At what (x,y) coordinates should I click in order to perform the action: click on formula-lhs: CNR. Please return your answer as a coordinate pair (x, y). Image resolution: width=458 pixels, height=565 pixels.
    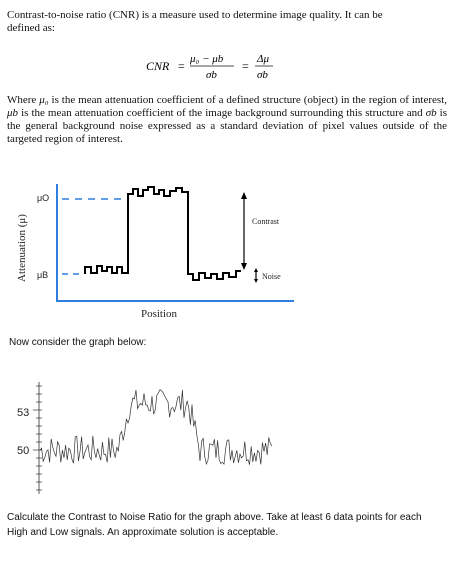
    Looking at the image, I should click on (158, 66).